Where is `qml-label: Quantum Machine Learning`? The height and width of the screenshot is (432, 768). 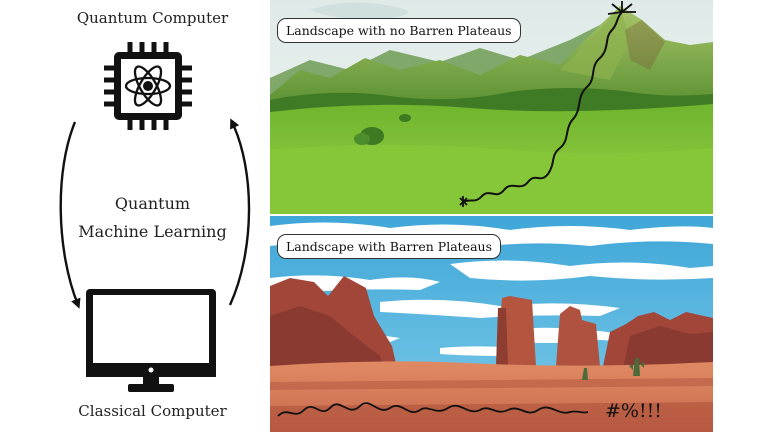 qml-label: Quantum Machine Learning is located at coordinates (152, 218).